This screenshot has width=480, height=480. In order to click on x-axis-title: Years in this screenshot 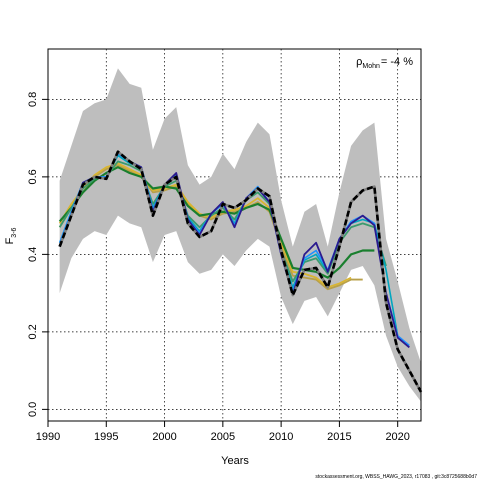, I will do `click(235, 461)`.